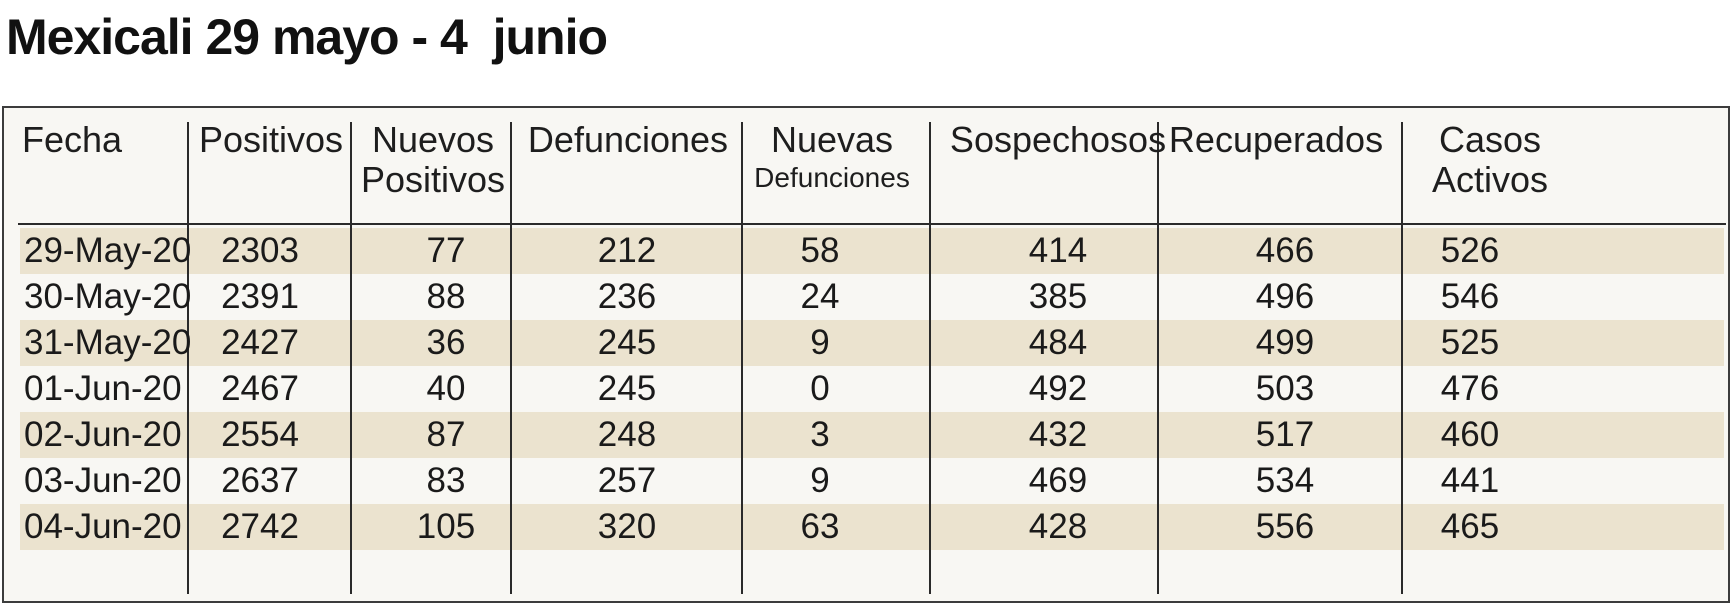 This screenshot has width=1734, height=606. I want to click on cell-positivos: 2391, so click(260, 296).